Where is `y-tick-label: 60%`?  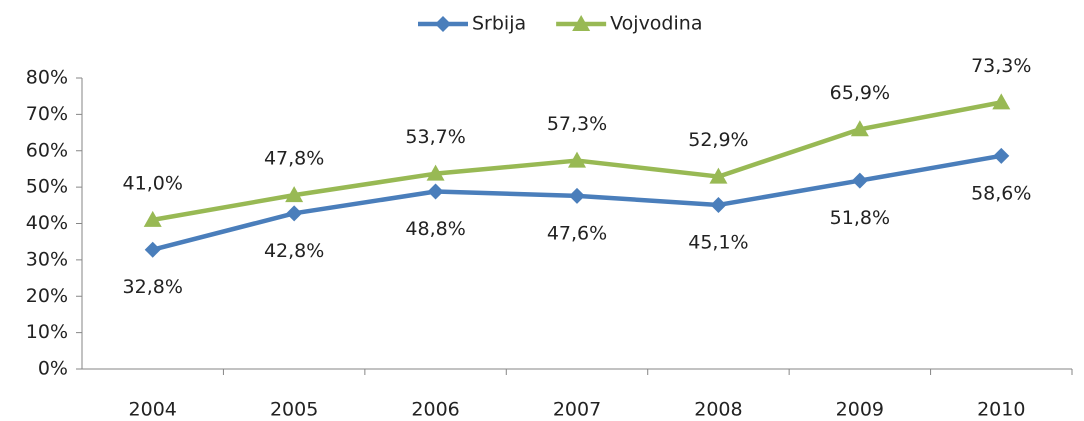 y-tick-label: 60% is located at coordinates (47, 150).